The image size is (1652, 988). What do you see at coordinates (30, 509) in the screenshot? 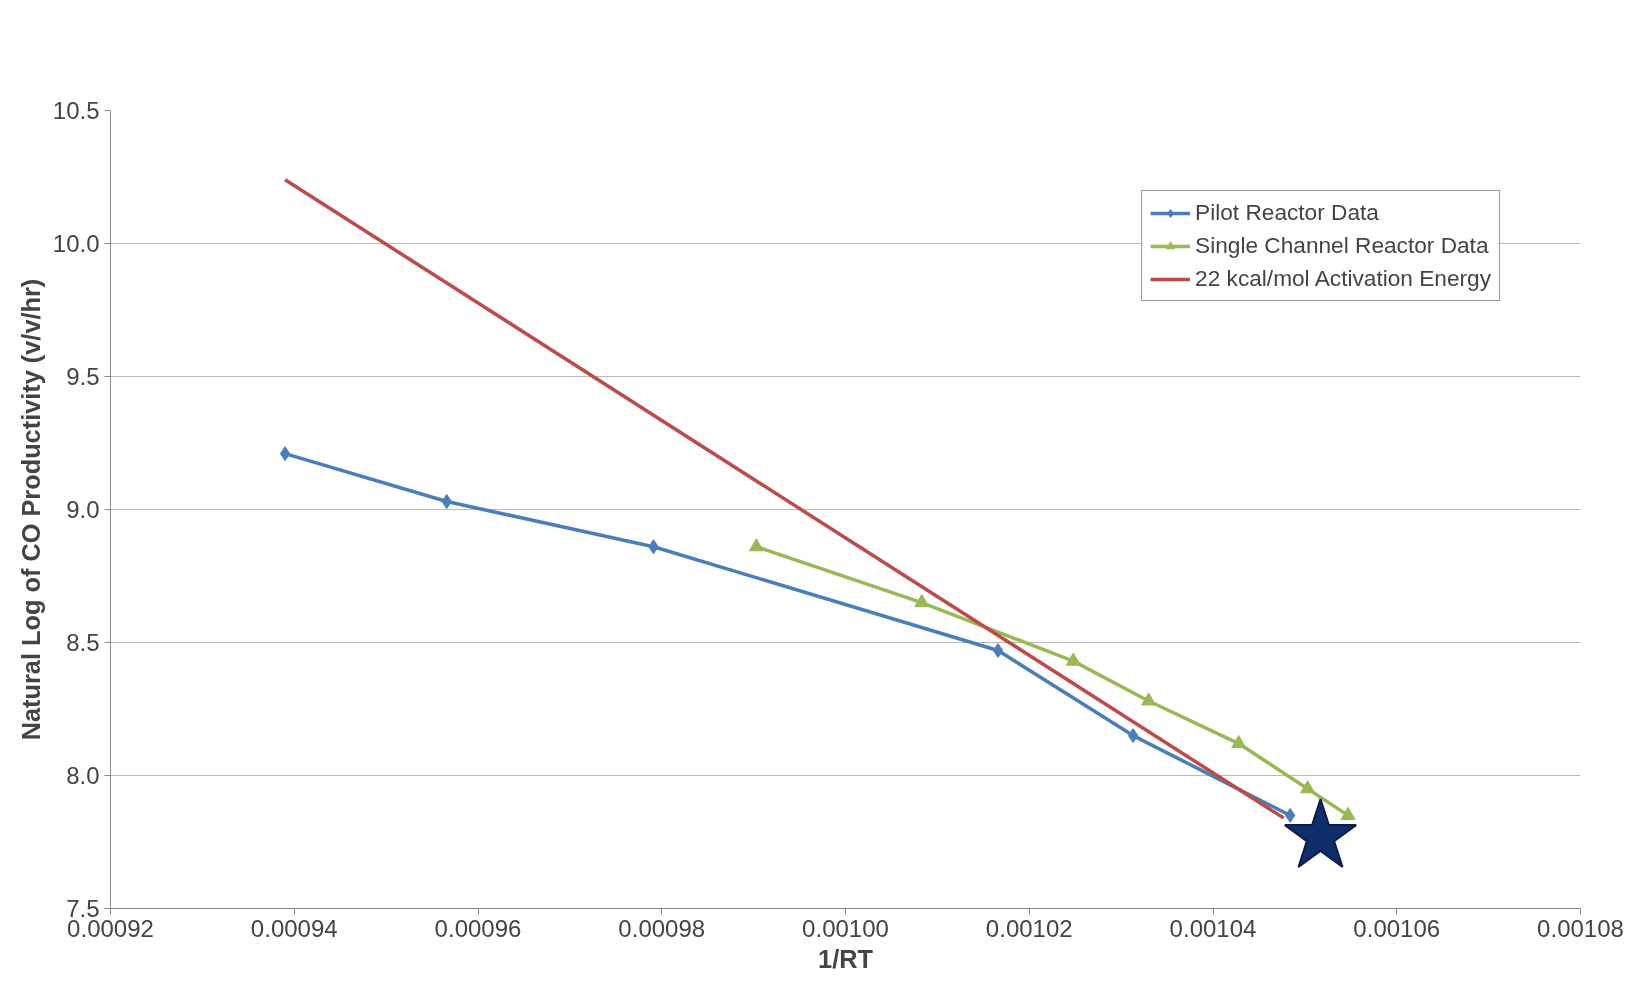
I see `y-axis-title: Natural Log of CO Productivity (v/v/hr)` at bounding box center [30, 509].